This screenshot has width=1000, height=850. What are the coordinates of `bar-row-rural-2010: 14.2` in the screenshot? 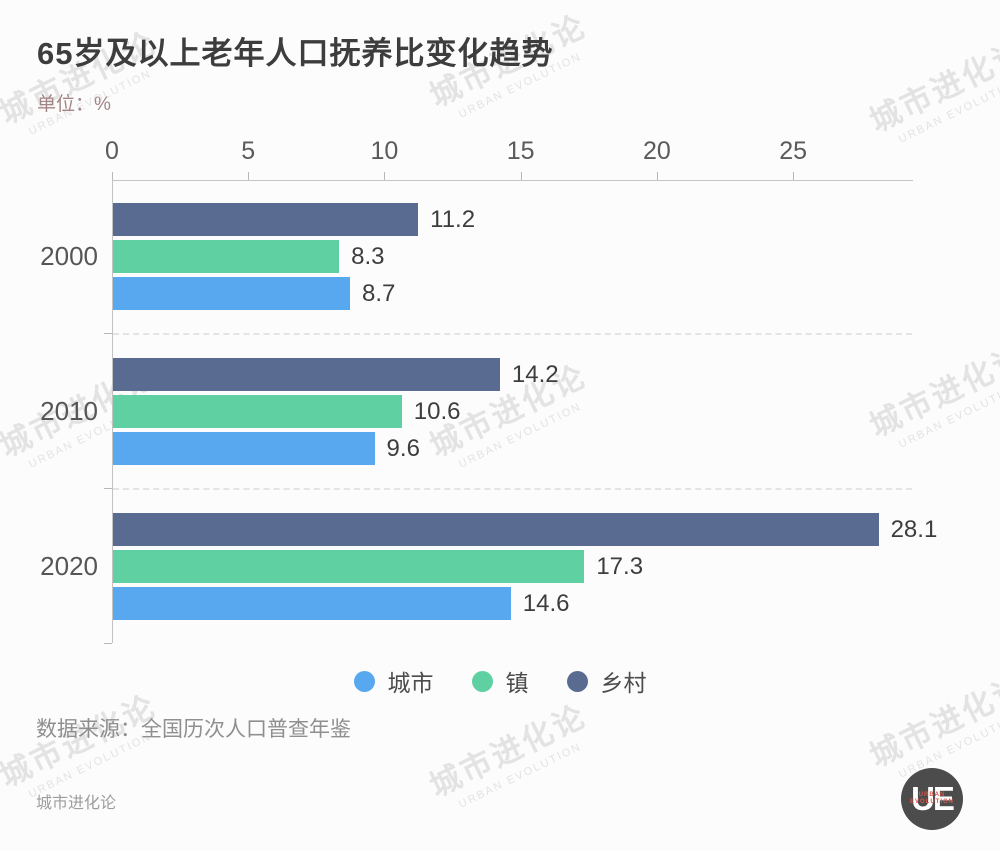 It's located at (512, 374).